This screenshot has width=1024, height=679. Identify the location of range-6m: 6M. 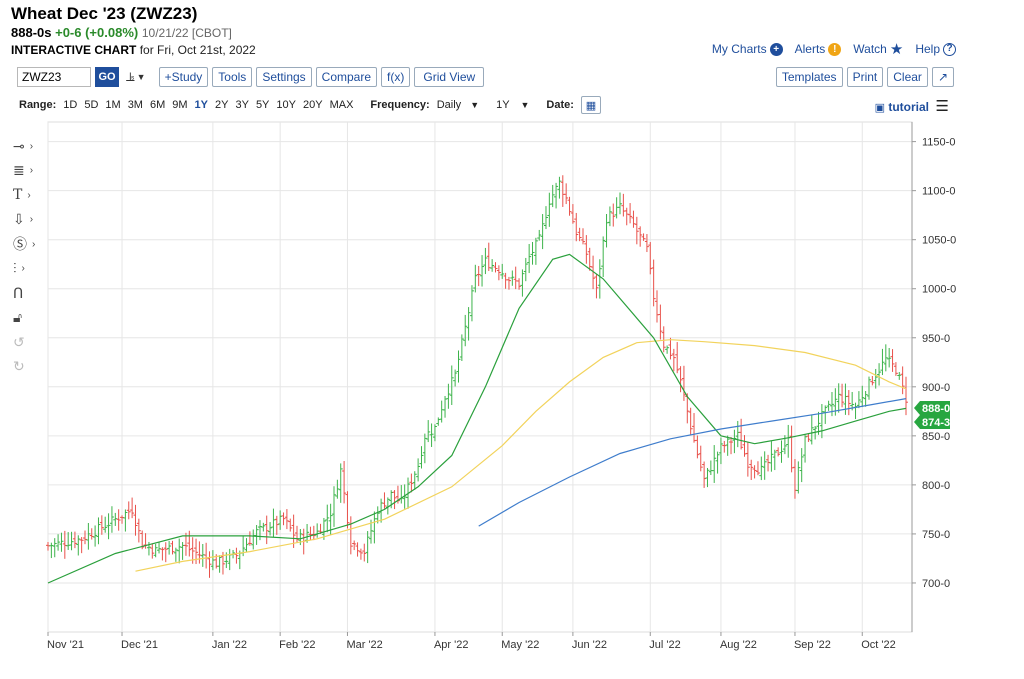
(157, 105).